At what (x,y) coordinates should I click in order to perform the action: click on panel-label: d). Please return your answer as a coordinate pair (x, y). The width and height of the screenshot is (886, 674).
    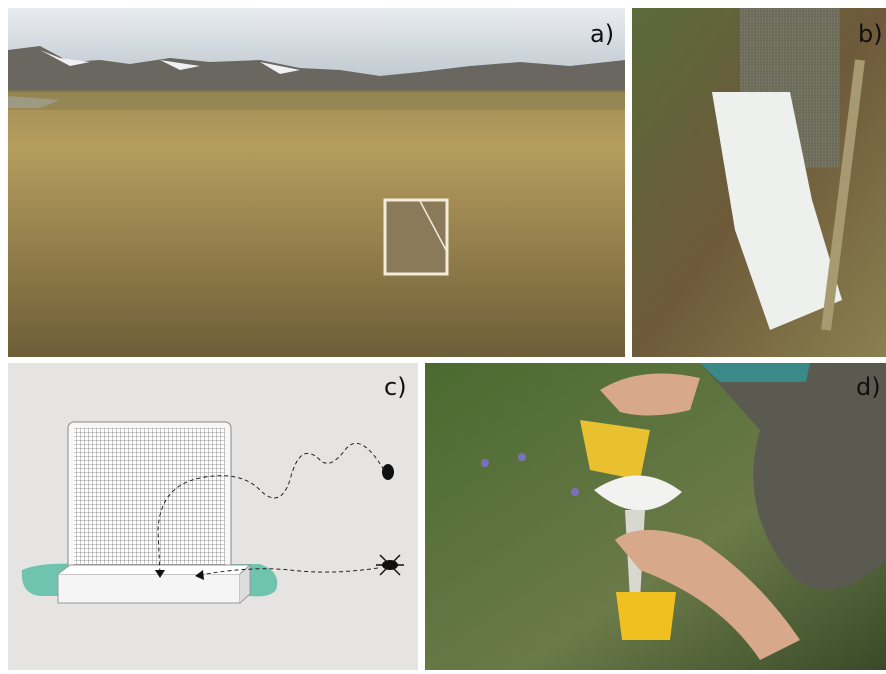
    Looking at the image, I should click on (868, 387).